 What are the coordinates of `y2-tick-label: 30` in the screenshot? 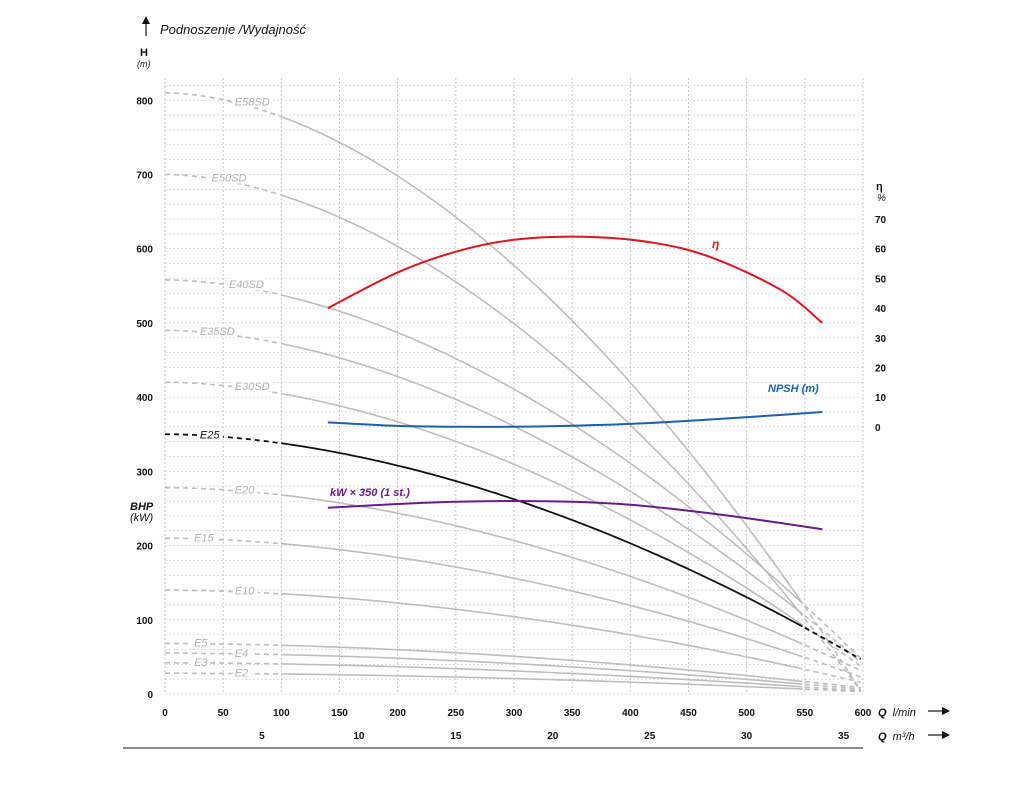 It's located at (881, 339).